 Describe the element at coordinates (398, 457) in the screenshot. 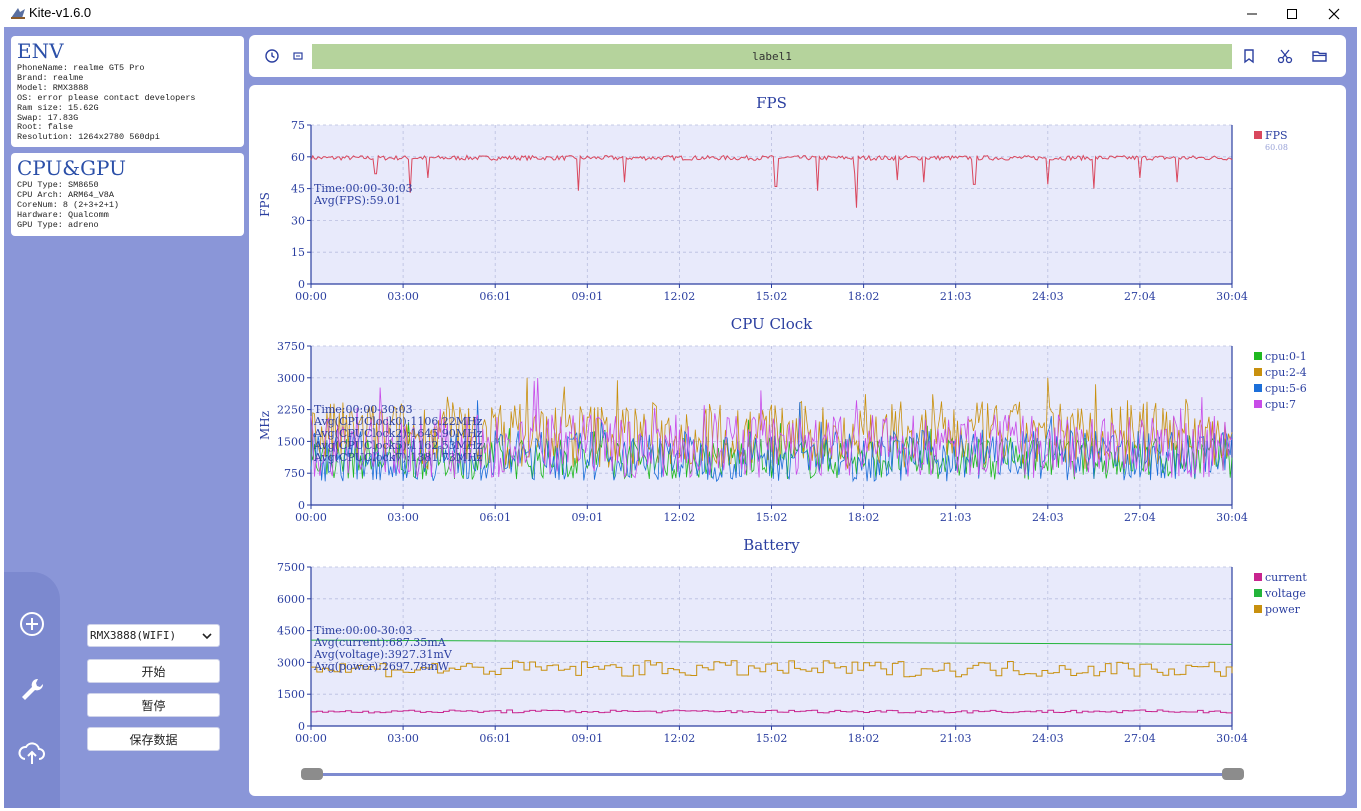

I see `chart-annotation: Avg(CPUClock7):1381.73MHz` at that location.